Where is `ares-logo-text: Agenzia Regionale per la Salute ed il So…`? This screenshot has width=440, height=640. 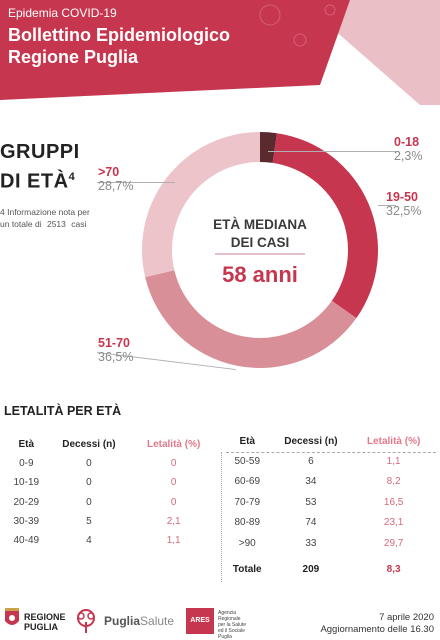
ares-logo-text: Agenzia Regionale per la Salute ed il So… is located at coordinates (238, 625).